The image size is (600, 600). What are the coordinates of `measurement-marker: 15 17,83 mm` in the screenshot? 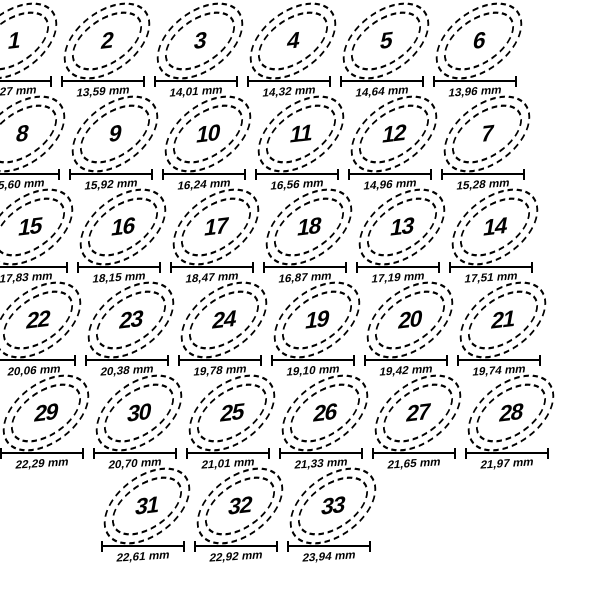 It's located at (44, 232).